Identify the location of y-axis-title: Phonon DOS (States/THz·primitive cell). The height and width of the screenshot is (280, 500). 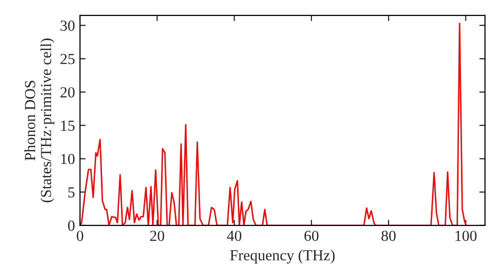
(39, 120).